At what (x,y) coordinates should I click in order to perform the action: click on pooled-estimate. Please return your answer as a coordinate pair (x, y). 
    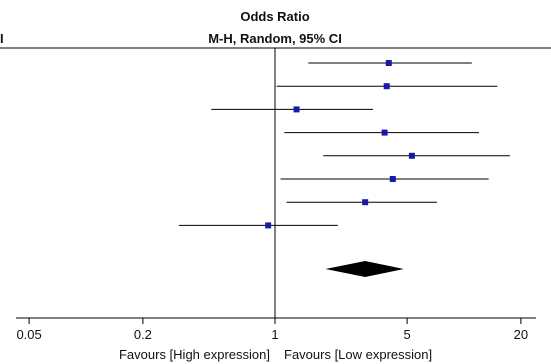
    Looking at the image, I should click on (364, 269).